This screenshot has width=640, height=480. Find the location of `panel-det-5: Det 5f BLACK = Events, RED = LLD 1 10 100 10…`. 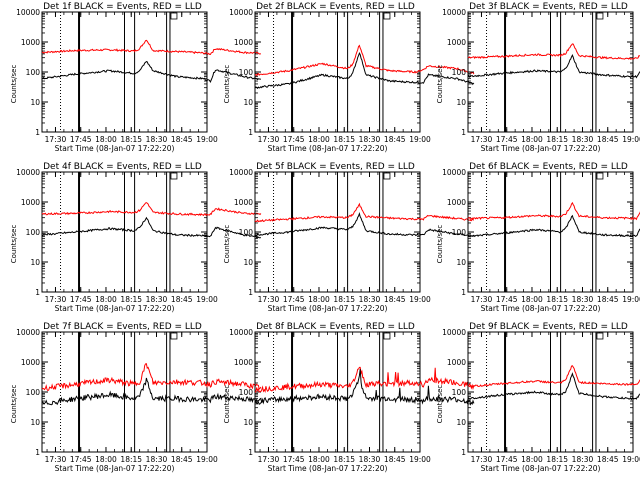

panel-det-5: Det 5f BLACK = Events, RED = LLD 1 10 100 10… is located at coordinates (349, 237).